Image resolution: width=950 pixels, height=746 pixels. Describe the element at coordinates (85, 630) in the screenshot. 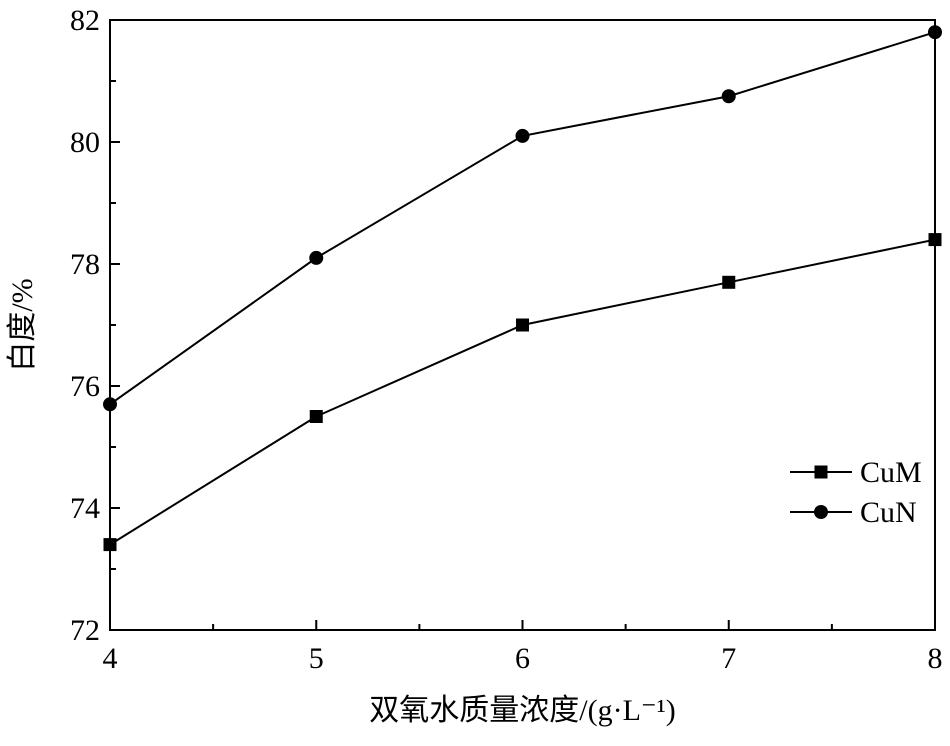

I see `y-tick-label: 72` at that location.